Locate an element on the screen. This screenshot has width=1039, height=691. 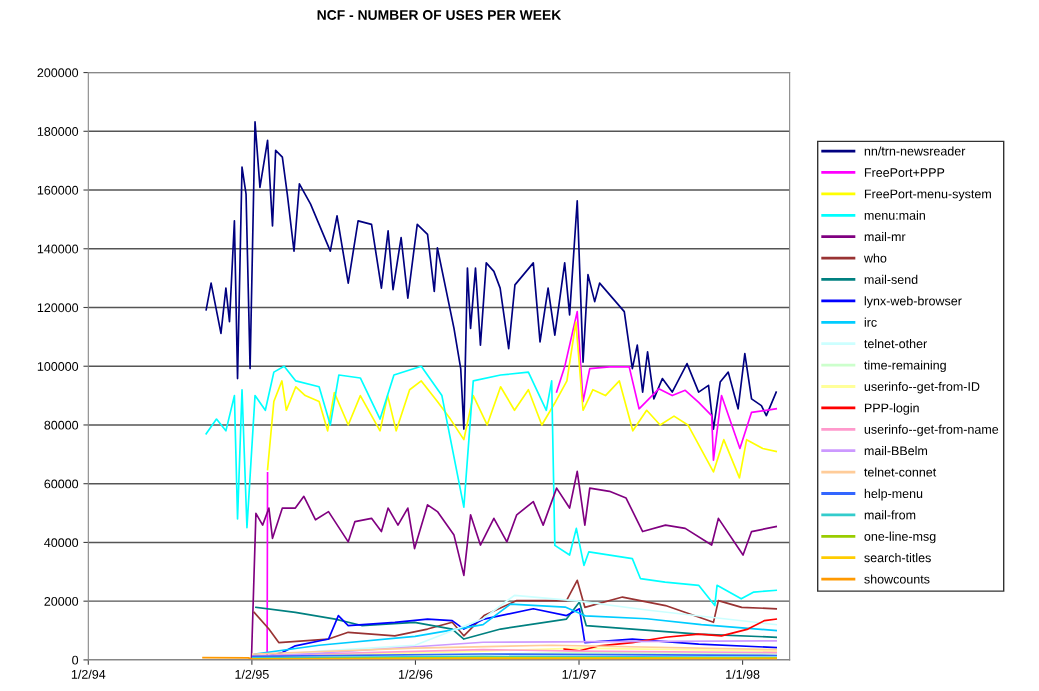
legend-label: menu:main is located at coordinates (894, 215).